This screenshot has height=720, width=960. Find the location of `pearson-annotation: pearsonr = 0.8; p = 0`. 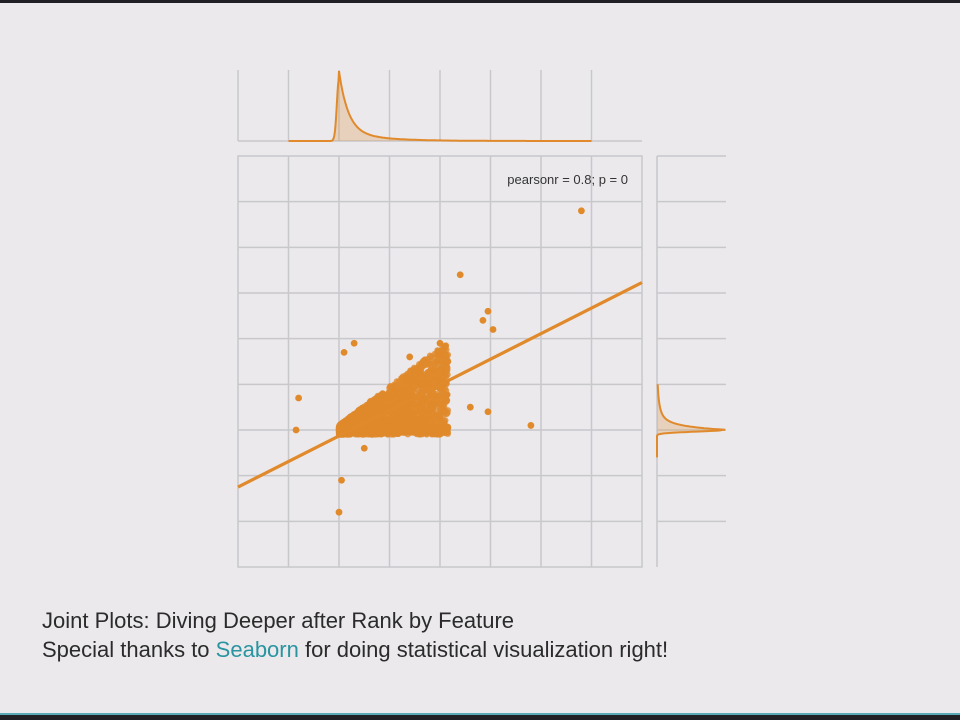

pearson-annotation: pearsonr = 0.8; p = 0 is located at coordinates (567, 179).